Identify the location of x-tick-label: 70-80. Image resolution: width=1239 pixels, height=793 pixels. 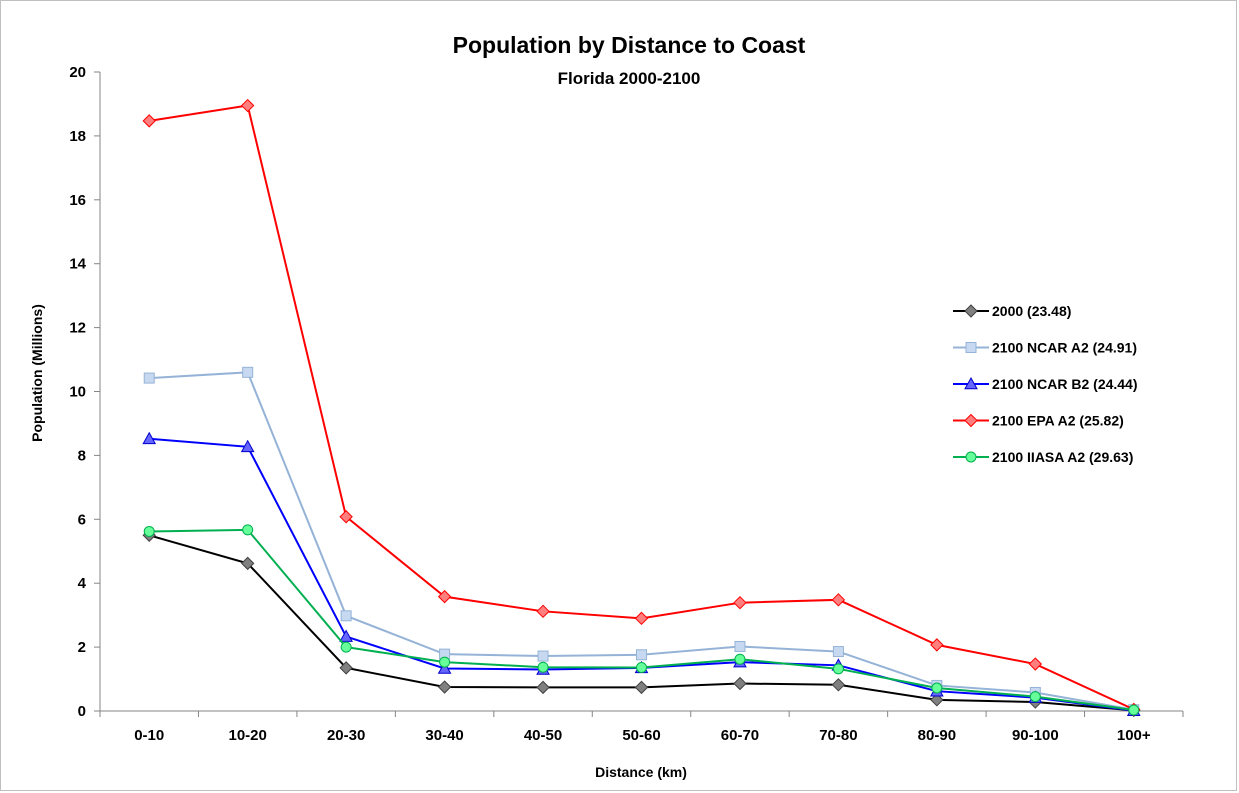
(838, 735).